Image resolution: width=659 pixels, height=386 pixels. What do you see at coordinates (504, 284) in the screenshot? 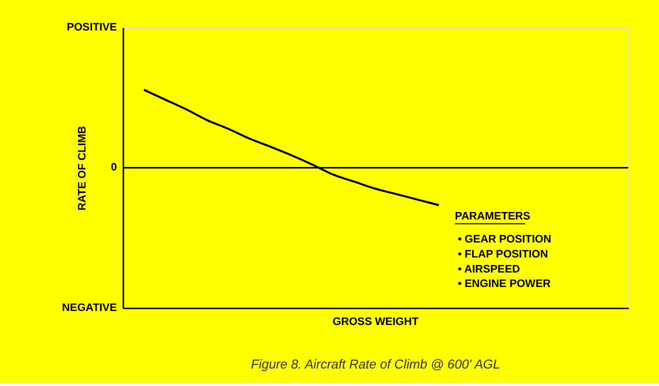
I see `text: • ENGINE POWER` at bounding box center [504, 284].